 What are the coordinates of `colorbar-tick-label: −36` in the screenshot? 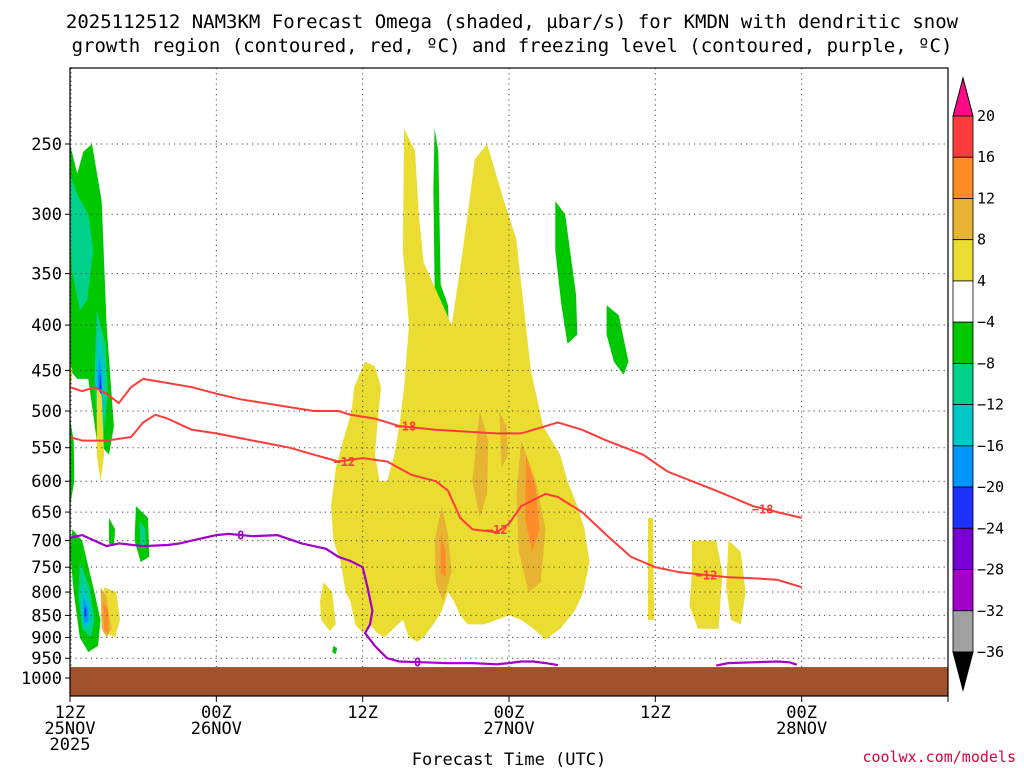 It's located at (990, 652).